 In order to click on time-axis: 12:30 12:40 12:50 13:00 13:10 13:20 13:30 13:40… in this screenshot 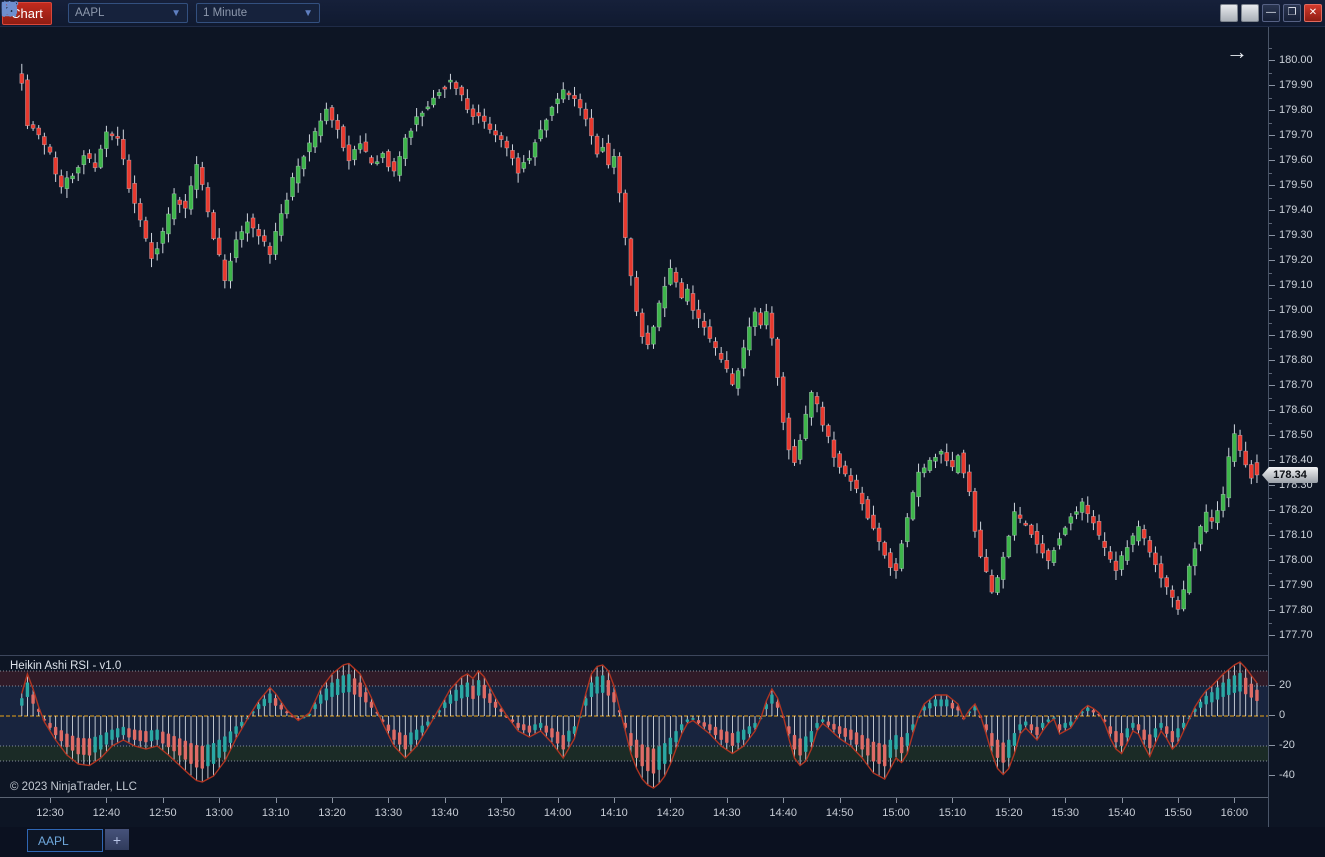, I will do `click(634, 812)`.